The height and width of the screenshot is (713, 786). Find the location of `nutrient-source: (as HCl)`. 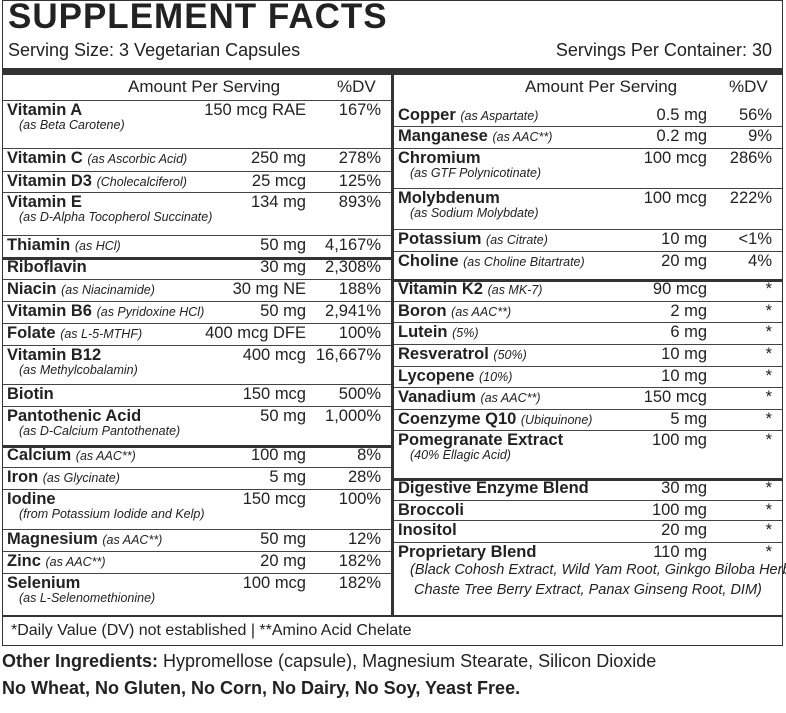

nutrient-source: (as HCl) is located at coordinates (97, 246).